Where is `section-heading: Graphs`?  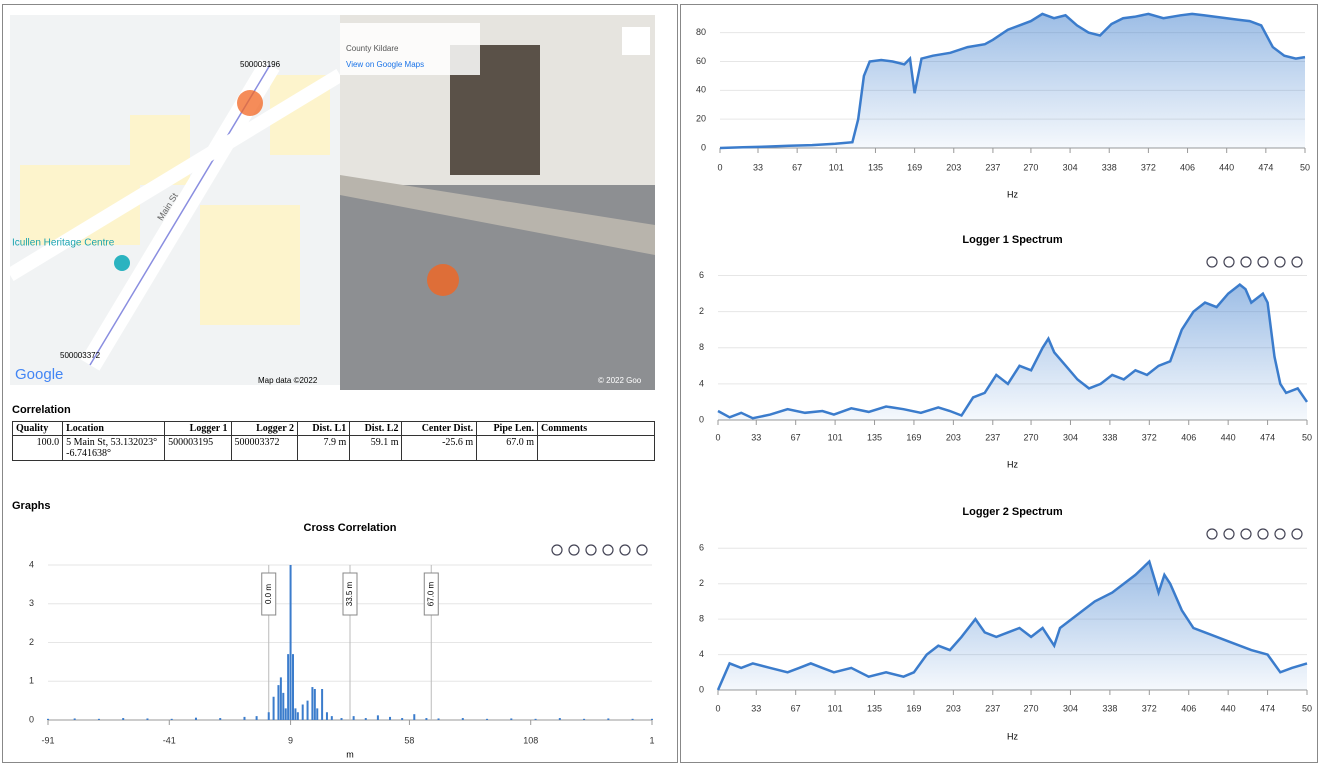
section-heading: Graphs is located at coordinates (31, 506).